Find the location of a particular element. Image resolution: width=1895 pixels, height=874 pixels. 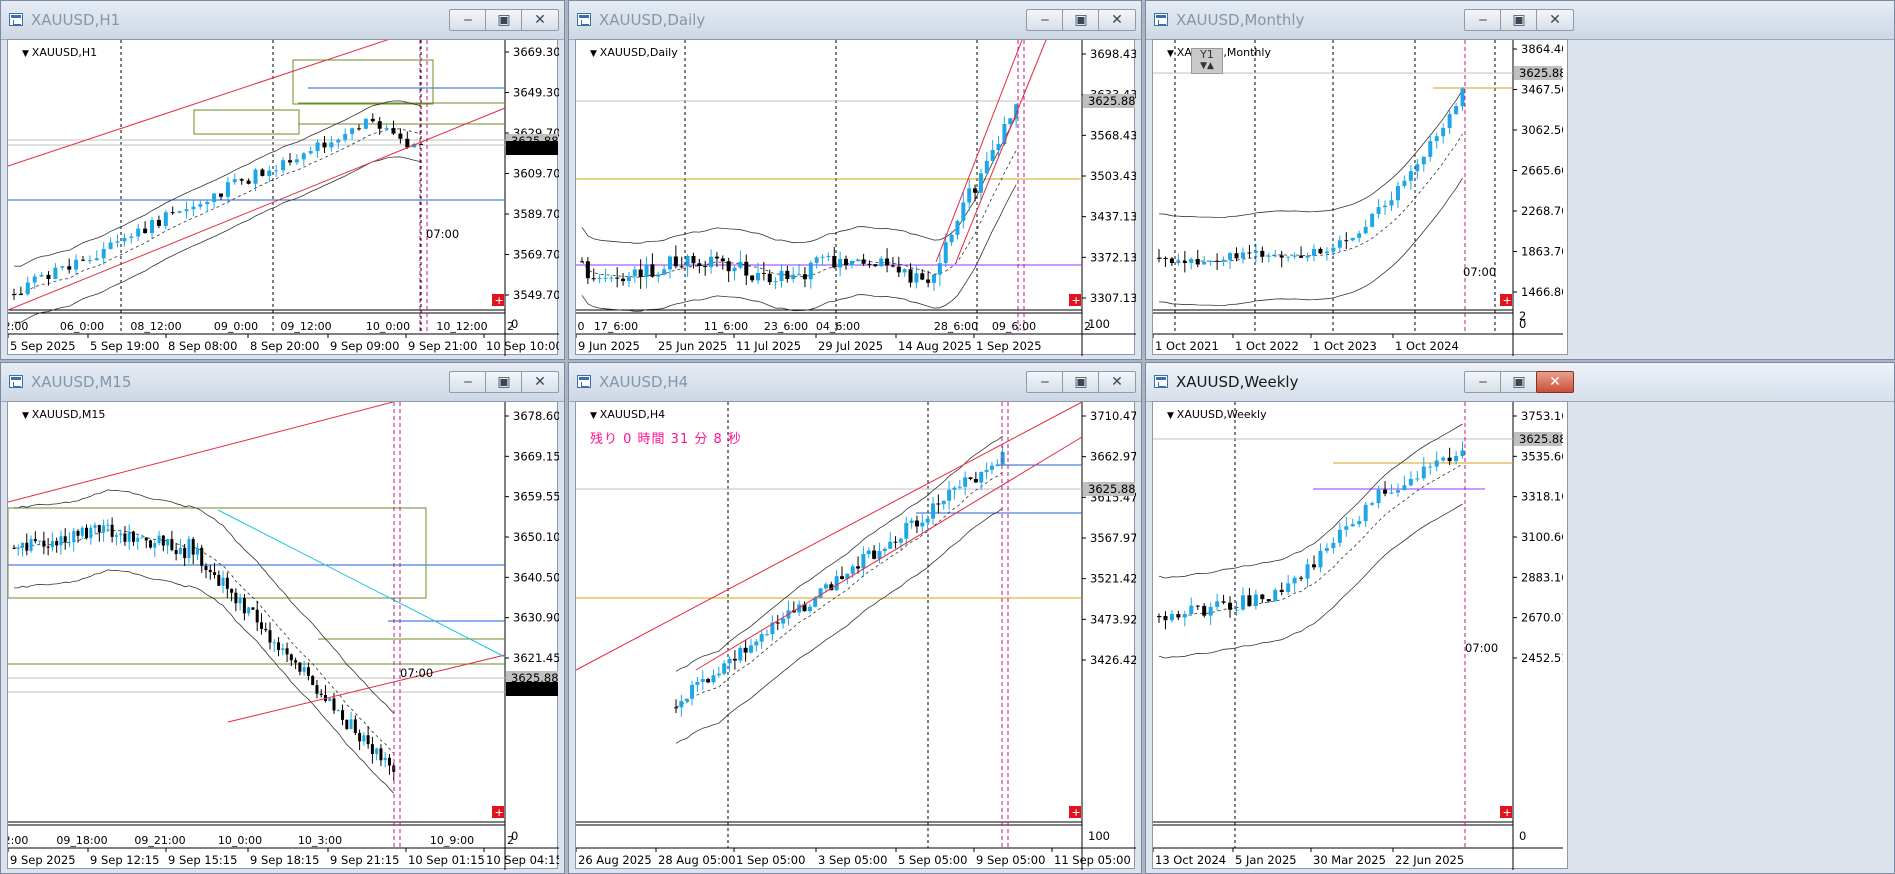

x-tick-label: 5 Sep 2025 is located at coordinates (43, 346).